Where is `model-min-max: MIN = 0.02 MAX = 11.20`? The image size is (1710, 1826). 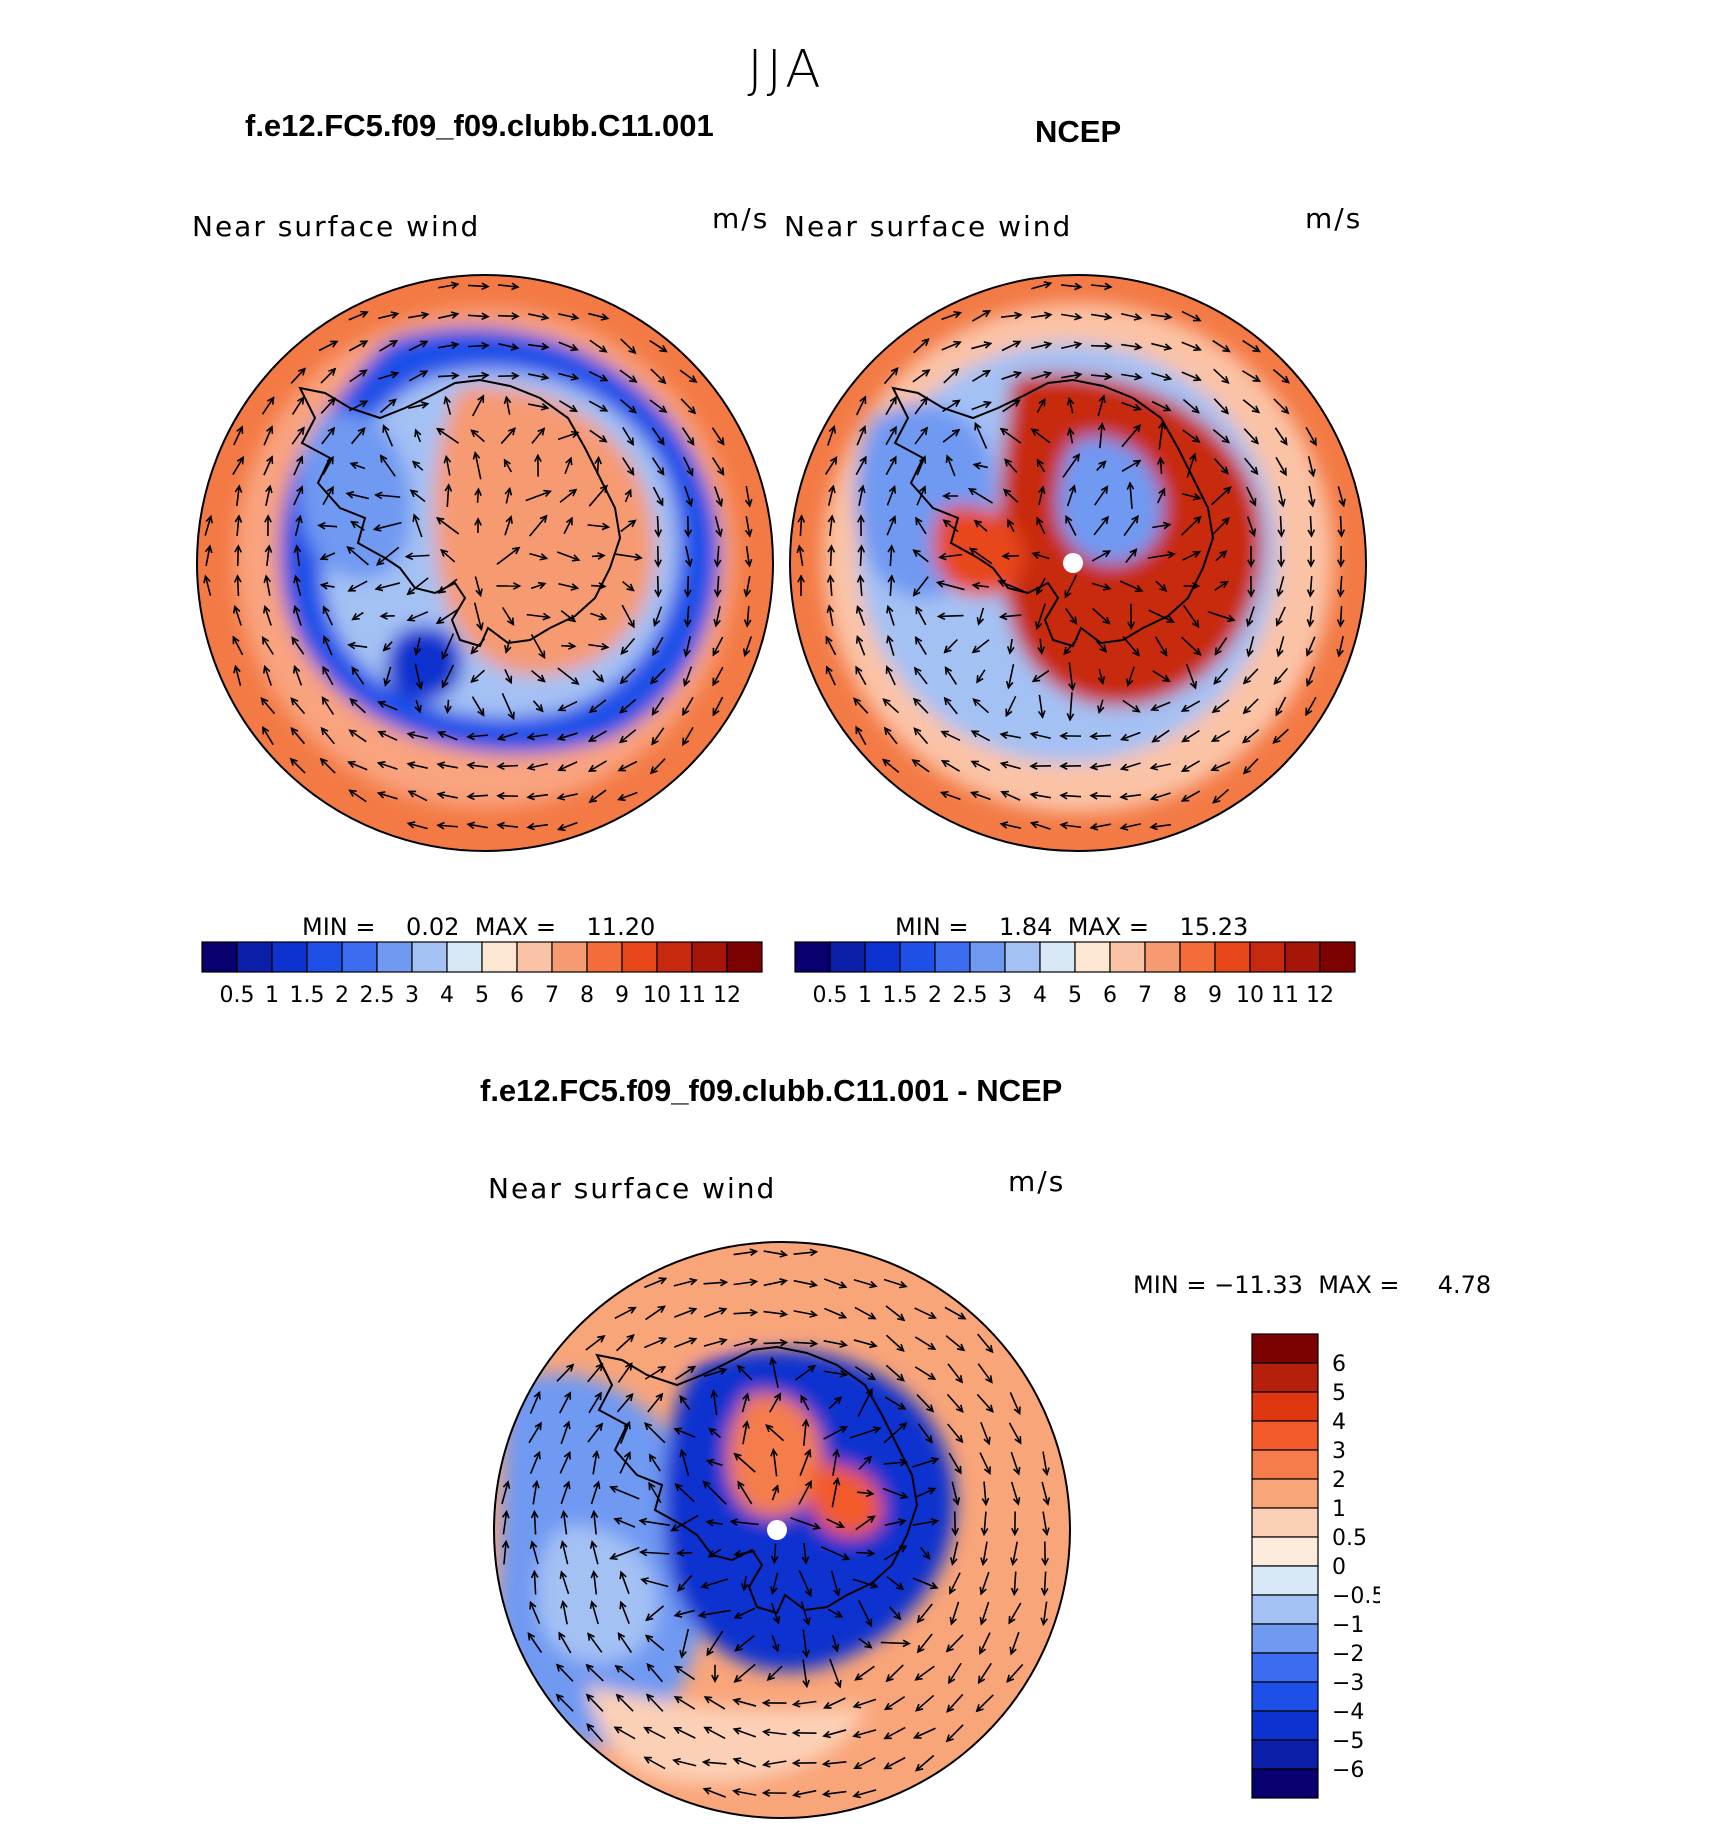
model-min-max: MIN = 0.02 MAX = 11.20 is located at coordinates (479, 927).